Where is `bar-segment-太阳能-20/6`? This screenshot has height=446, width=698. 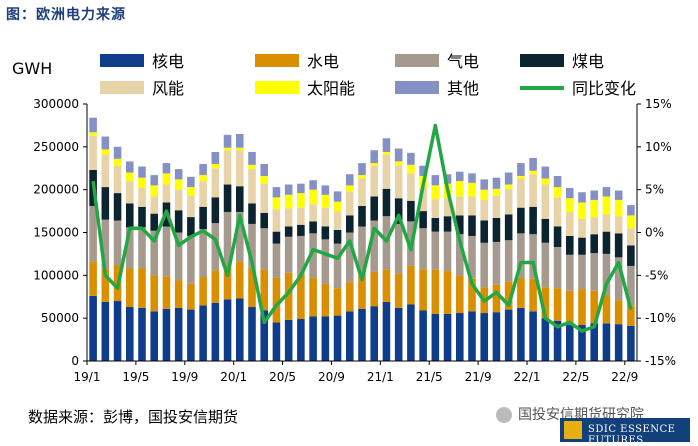
bar-segment-太阳能-20/6 is located at coordinates (301, 200).